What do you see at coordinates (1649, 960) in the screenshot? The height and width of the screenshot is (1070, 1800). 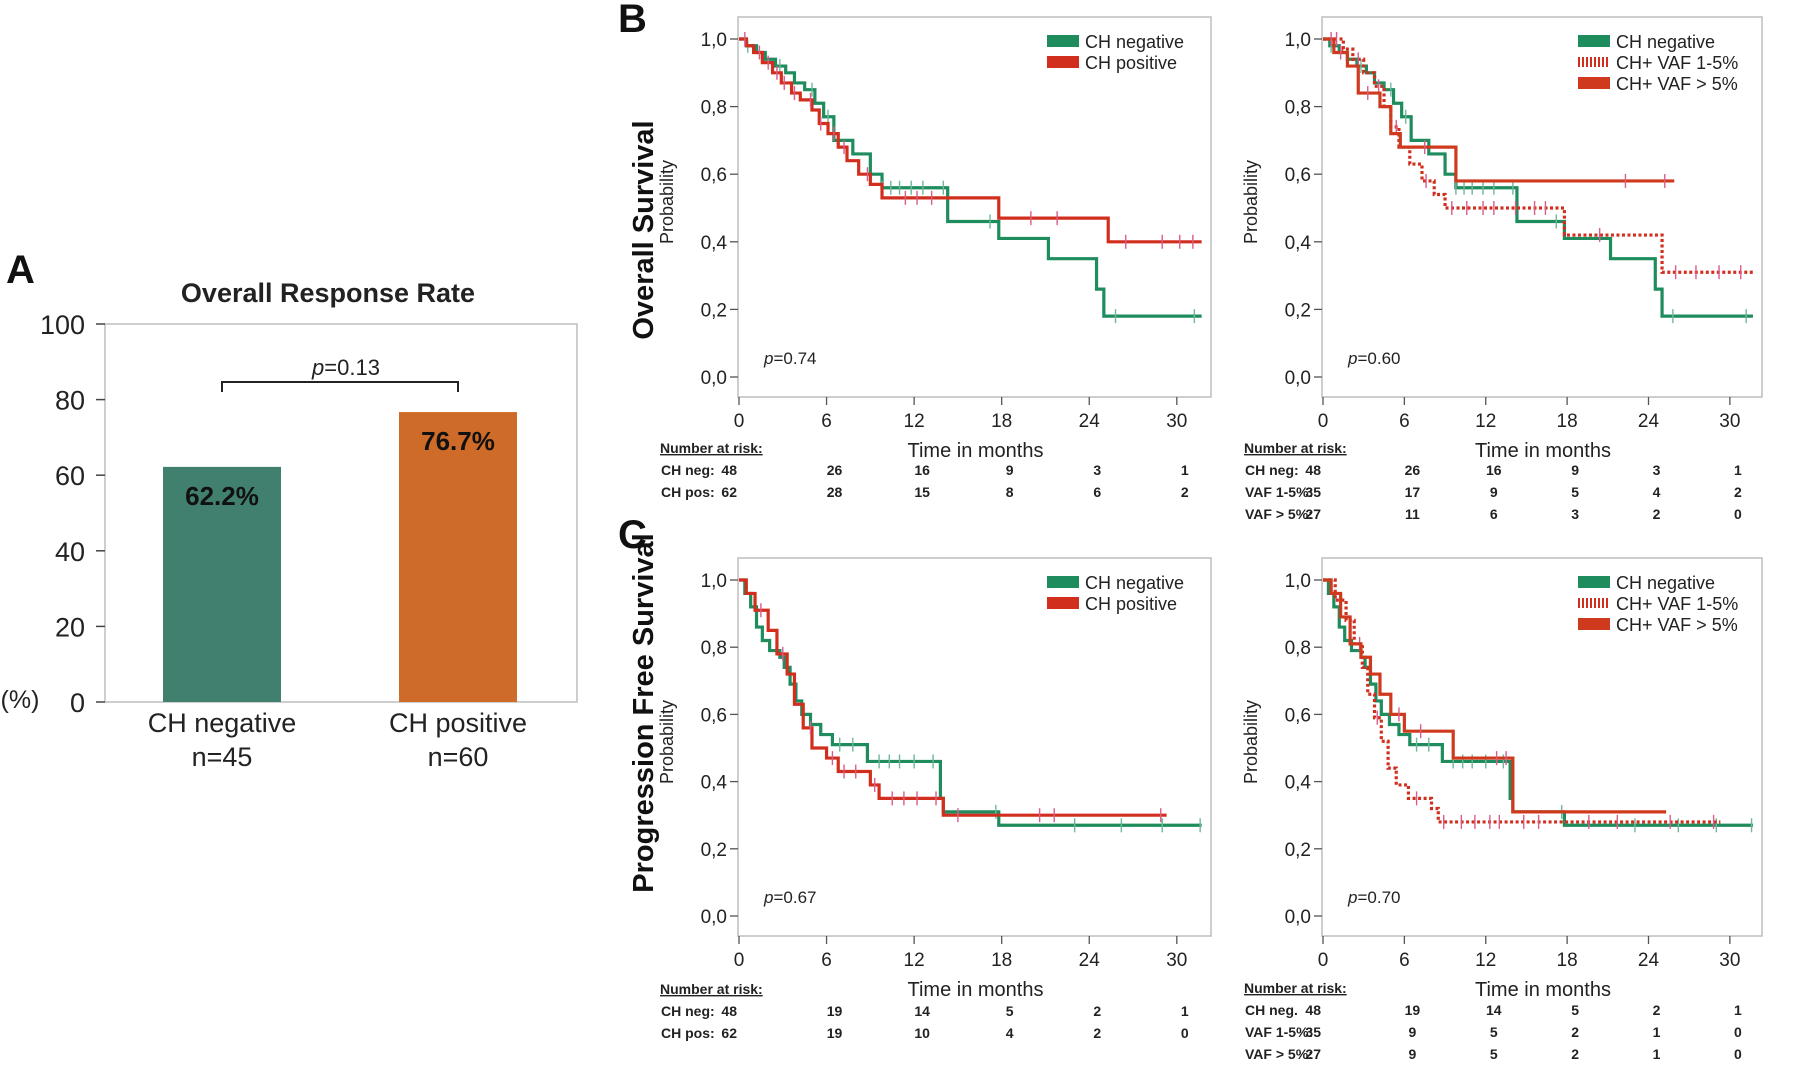 I see `x-tick-label: 24` at bounding box center [1649, 960].